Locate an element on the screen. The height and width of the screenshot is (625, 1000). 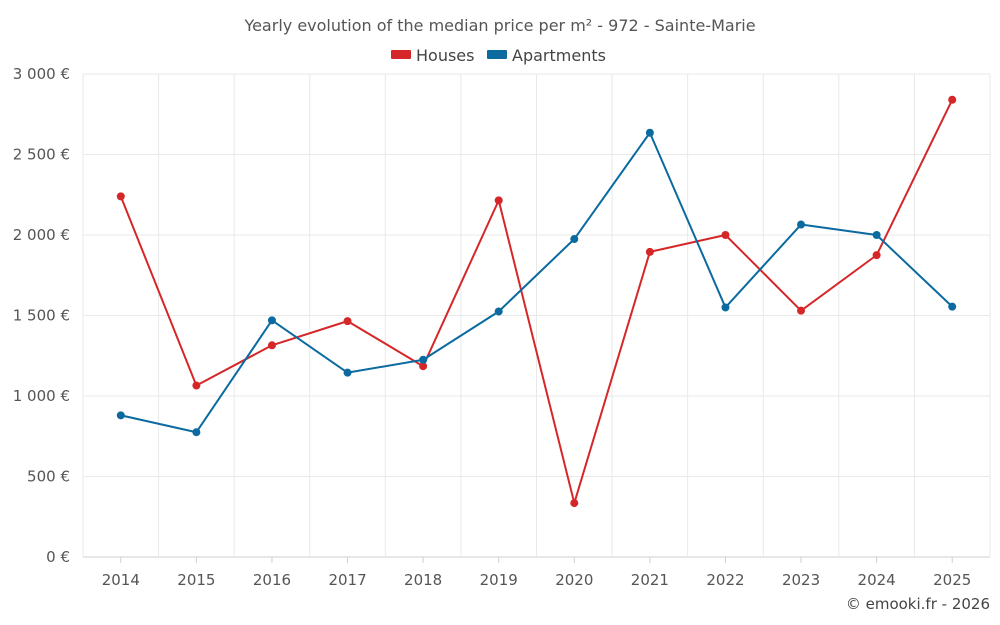
x-tick-label: 2022 is located at coordinates (725, 580).